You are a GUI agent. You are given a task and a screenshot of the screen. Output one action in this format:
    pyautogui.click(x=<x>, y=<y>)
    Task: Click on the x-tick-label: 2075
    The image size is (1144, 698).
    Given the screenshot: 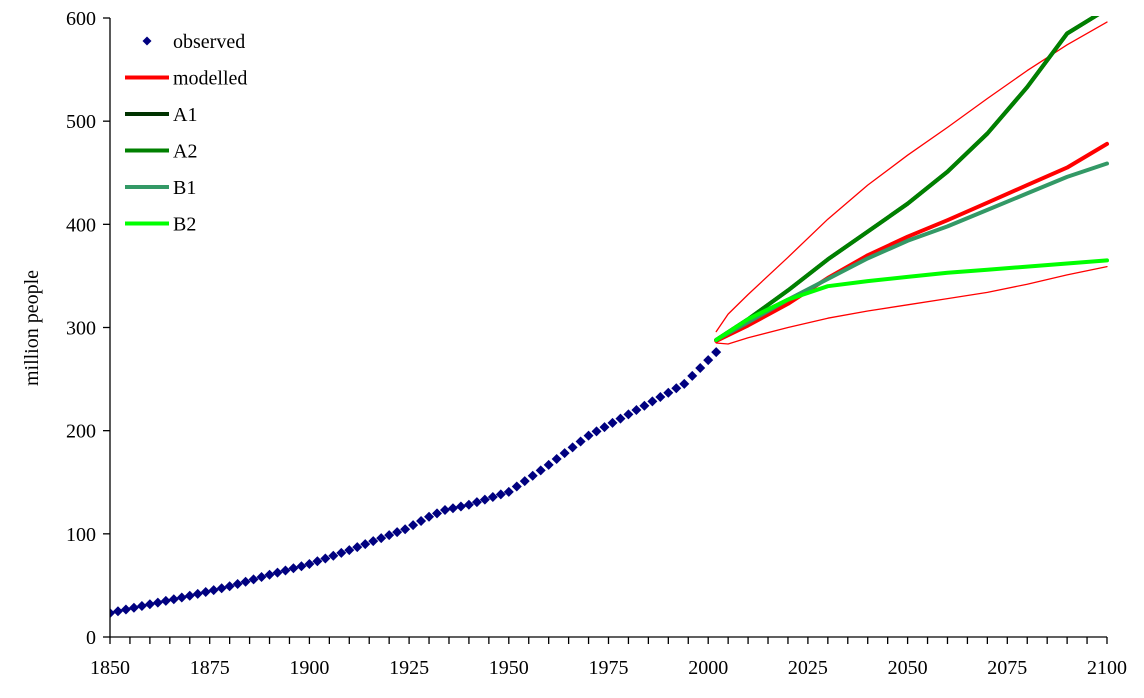 What is the action you would take?
    pyautogui.click(x=1007, y=668)
    